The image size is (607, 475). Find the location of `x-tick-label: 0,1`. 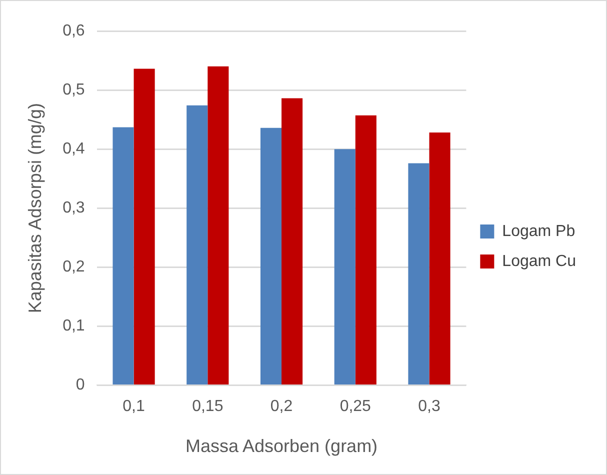

x-tick-label: 0,1 is located at coordinates (133, 407).